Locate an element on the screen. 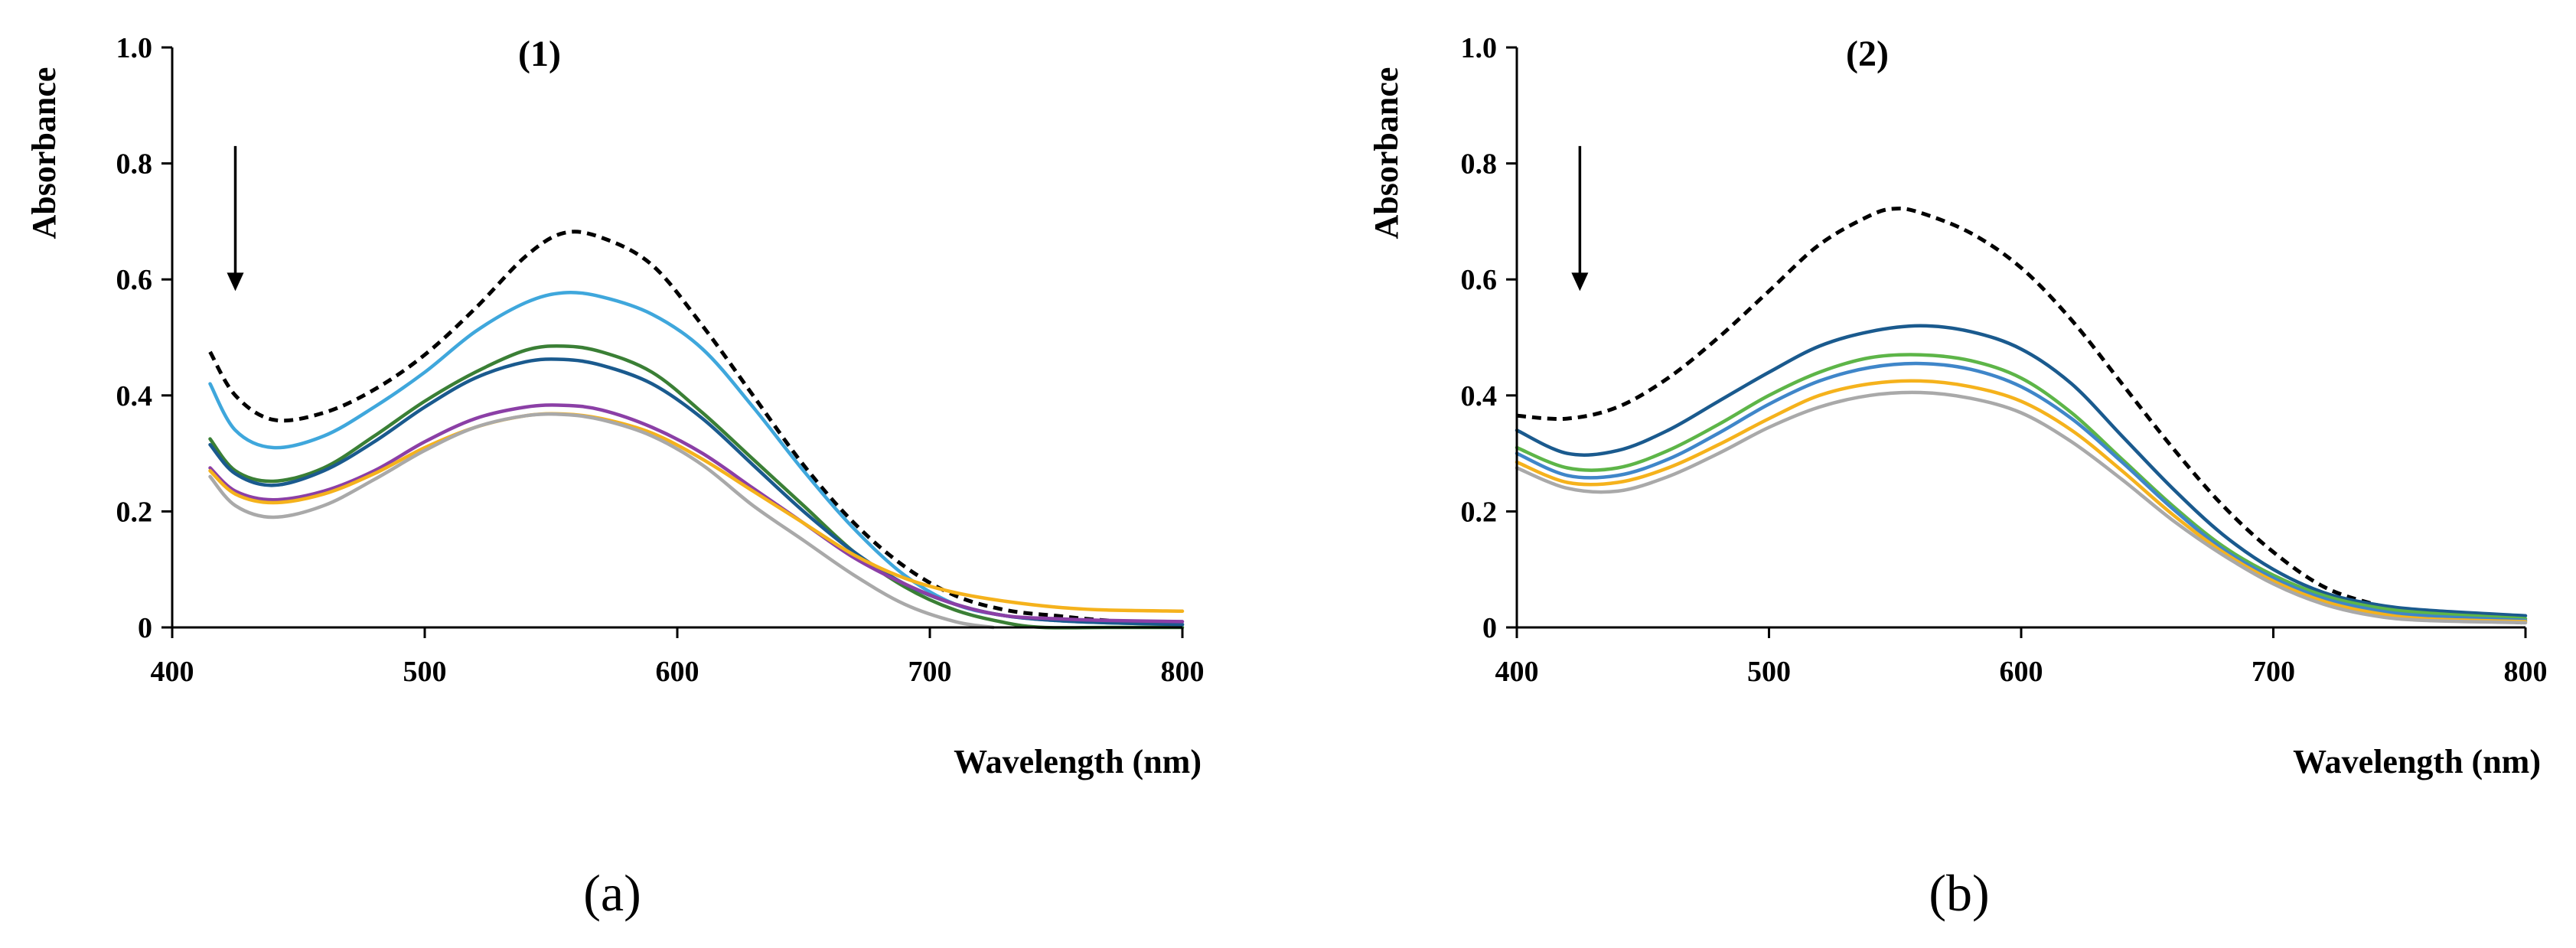 The width and height of the screenshot is (2576, 948). chart-b-y-tick-label: 0.6 is located at coordinates (1479, 280).